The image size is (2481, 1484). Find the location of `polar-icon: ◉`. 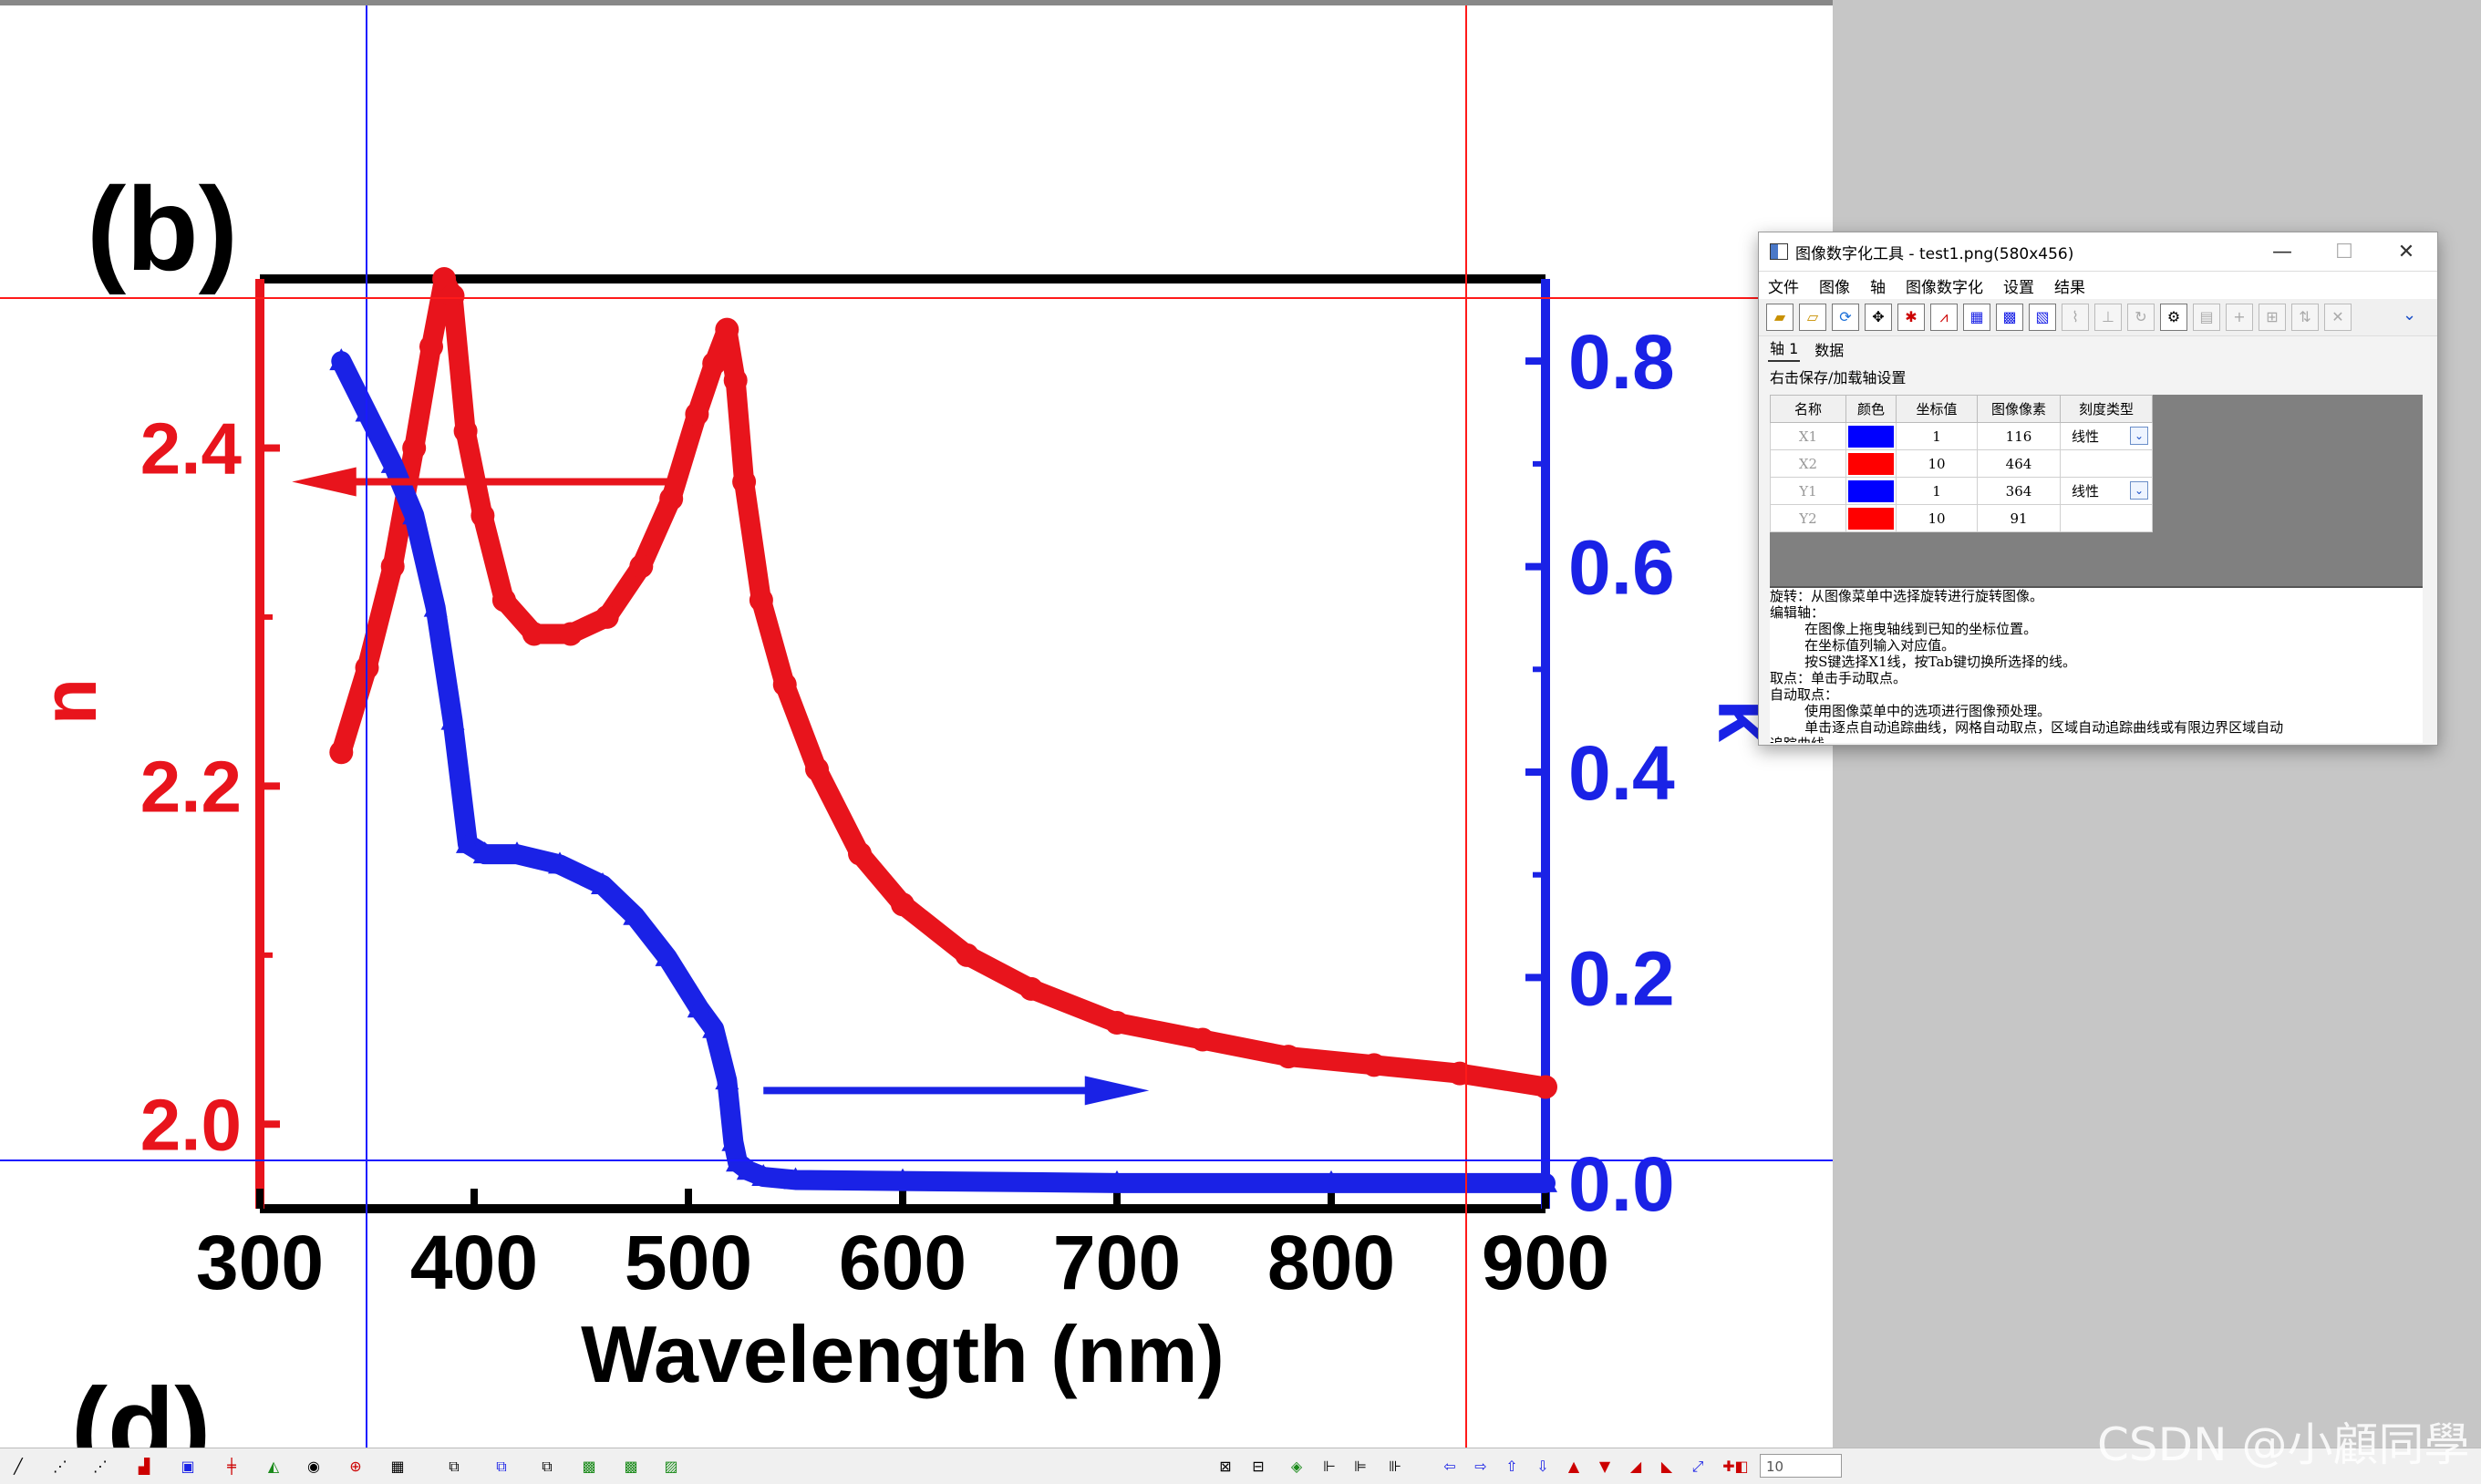

polar-icon: ◉ is located at coordinates (313, 1466).